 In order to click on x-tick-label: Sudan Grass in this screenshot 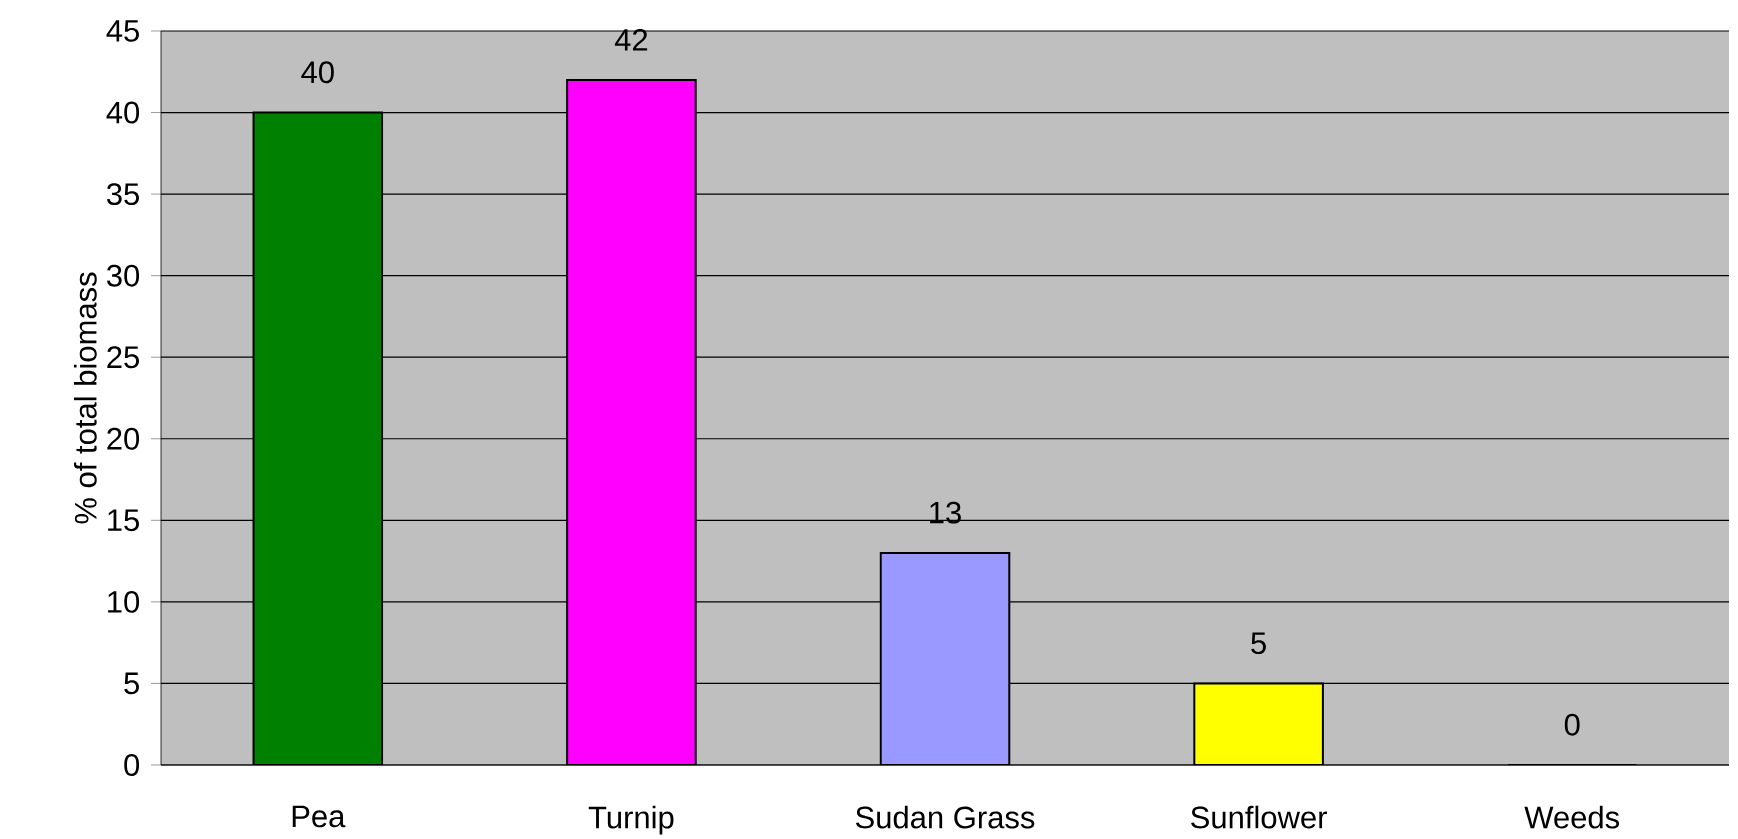, I will do `click(945, 817)`.